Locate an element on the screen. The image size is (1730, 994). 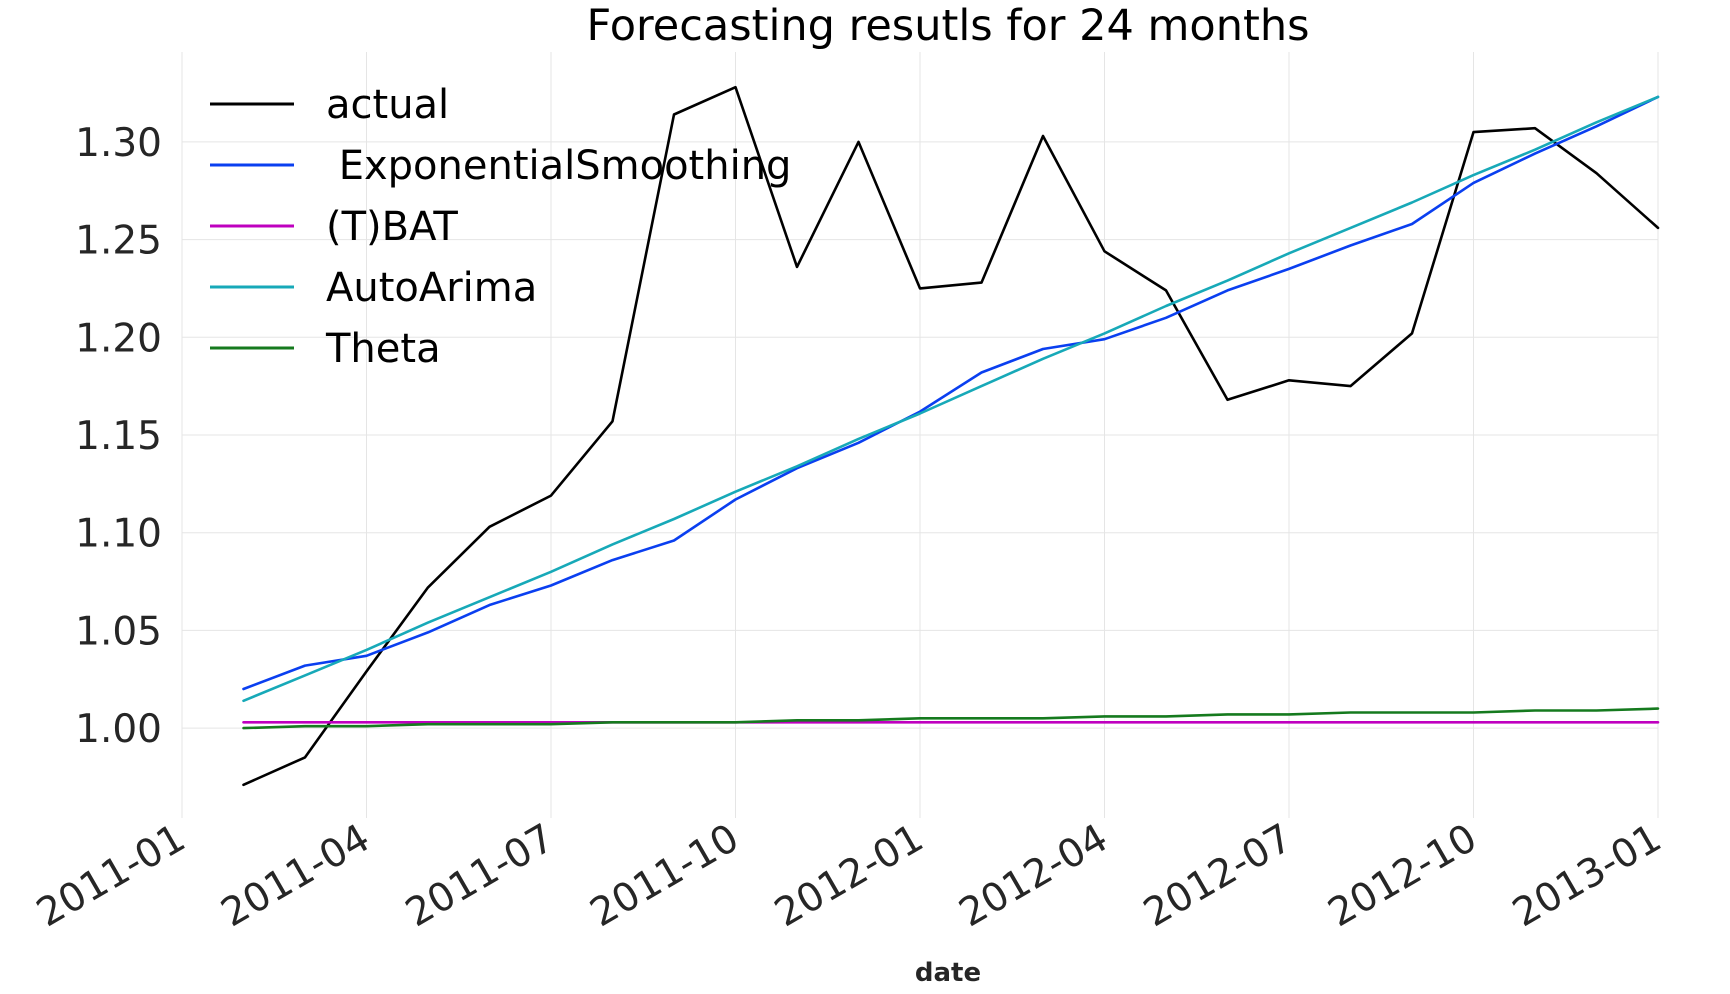
x-tick-label: 2011-10 is located at coordinates (665, 876).